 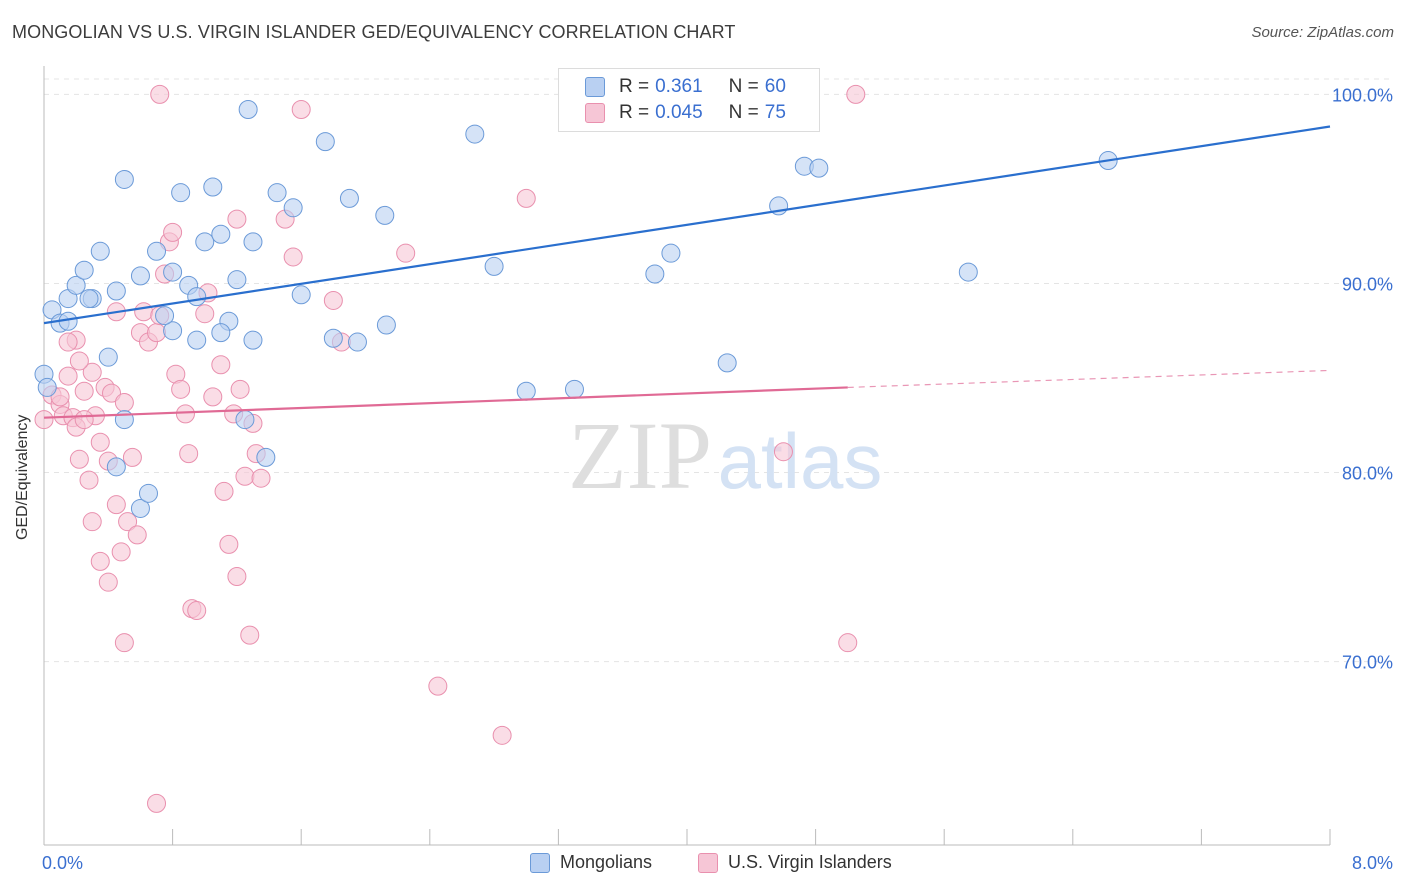 I want to click on y-tick-label: 80.0%, so click(x=1367, y=474).